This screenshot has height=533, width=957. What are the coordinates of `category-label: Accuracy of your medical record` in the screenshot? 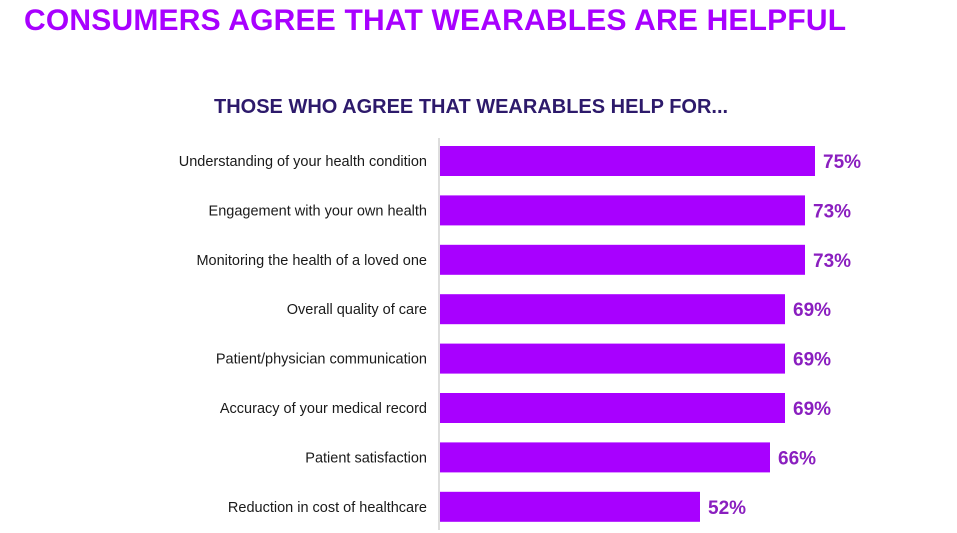 It's located at (323, 409).